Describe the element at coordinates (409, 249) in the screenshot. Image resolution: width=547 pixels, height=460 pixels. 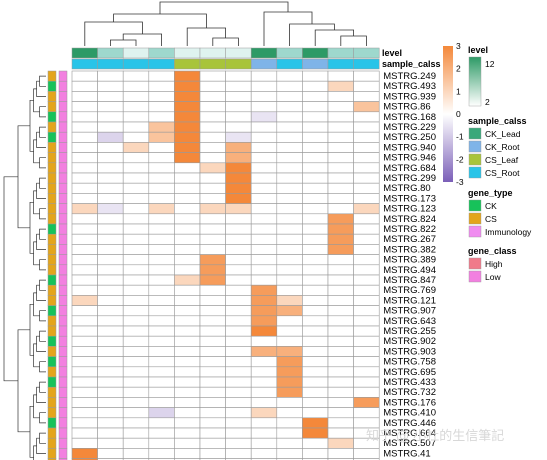
I see `row-label: MSTRG.382` at that location.